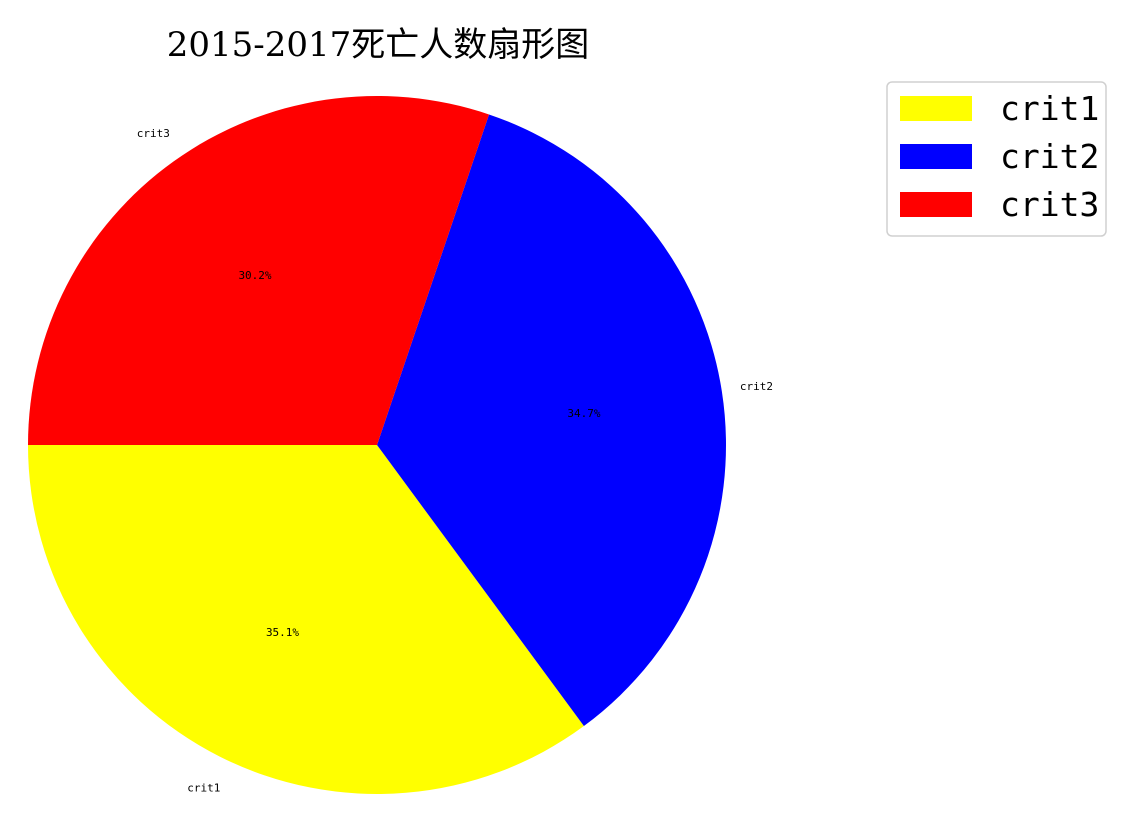  What do you see at coordinates (1049, 108) in the screenshot?
I see `legend-label-crit1: crit1` at bounding box center [1049, 108].